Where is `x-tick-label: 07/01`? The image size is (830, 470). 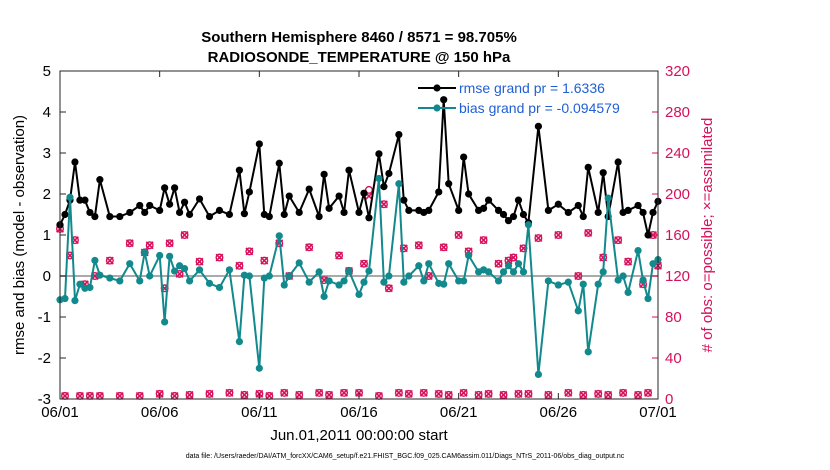 x-tick-label: 07/01 is located at coordinates (658, 412).